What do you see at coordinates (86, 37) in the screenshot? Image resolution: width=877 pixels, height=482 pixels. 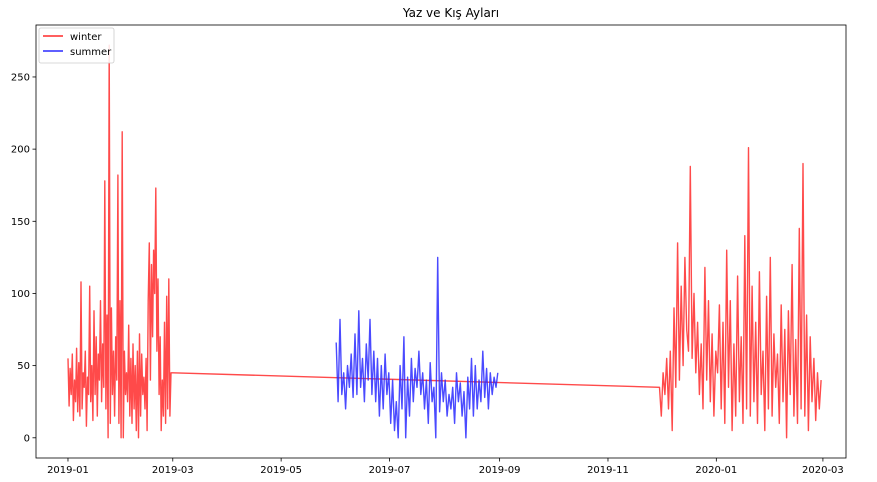 I see `legend-label-winter: winter` at bounding box center [86, 37].